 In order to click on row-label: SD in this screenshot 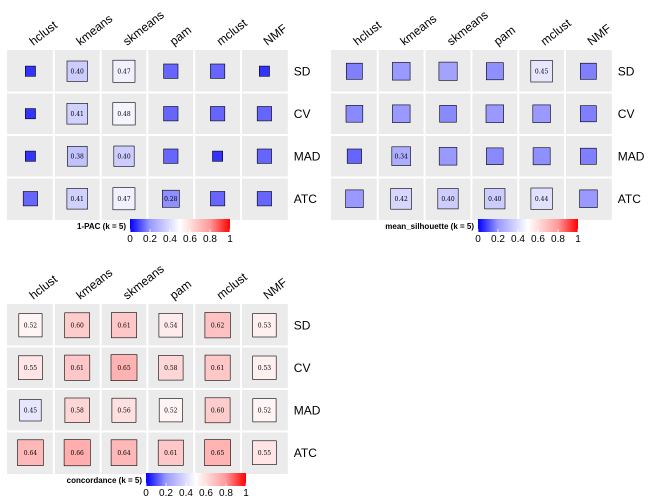, I will do `click(302, 71)`.